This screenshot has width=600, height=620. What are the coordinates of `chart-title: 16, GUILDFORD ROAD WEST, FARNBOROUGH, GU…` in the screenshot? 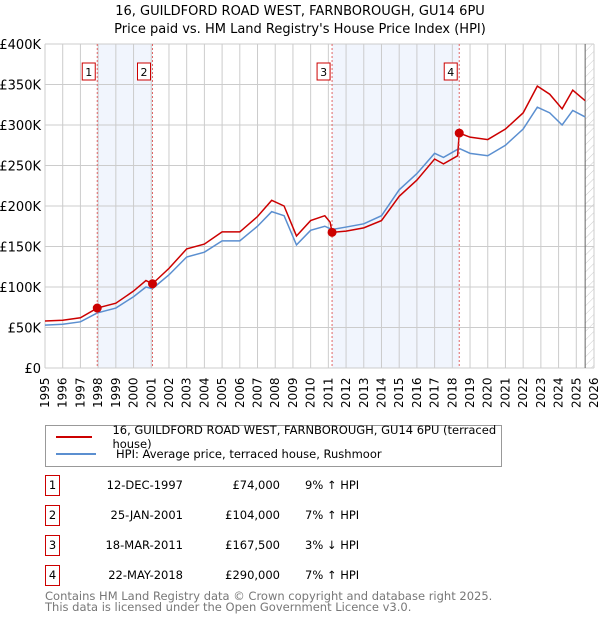 It's located at (300, 11).